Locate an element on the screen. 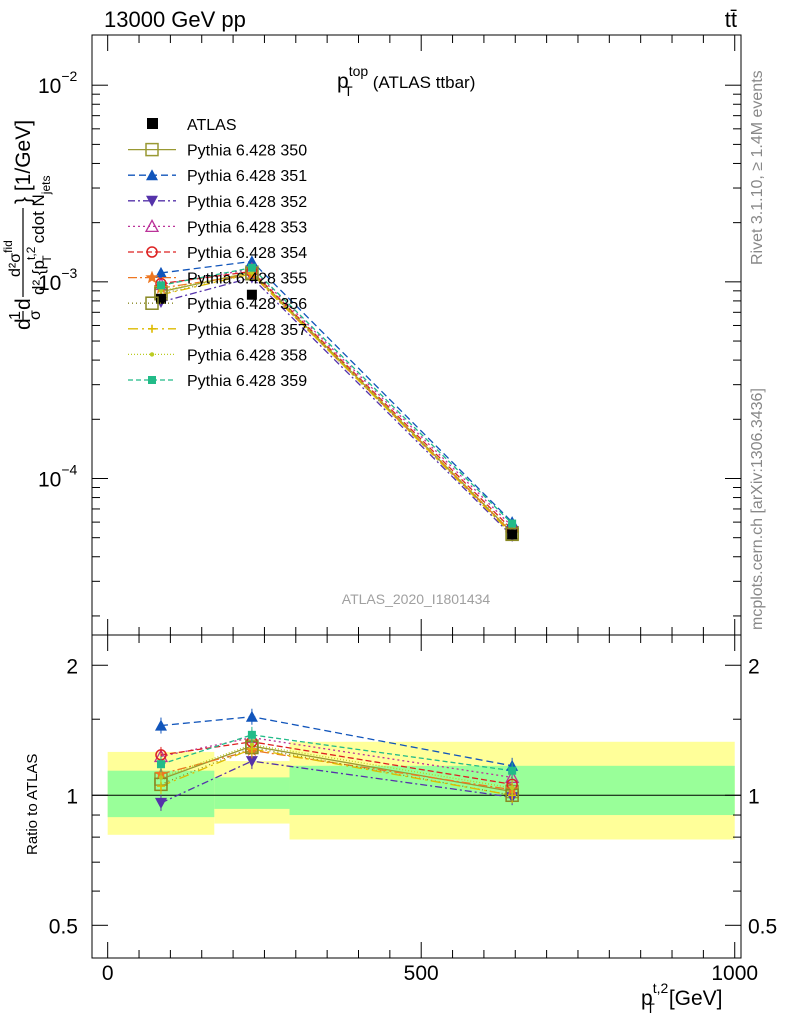 The height and width of the screenshot is (1024, 786). x-axis-label: pt,2 T [GeV] is located at coordinates (682, 998).